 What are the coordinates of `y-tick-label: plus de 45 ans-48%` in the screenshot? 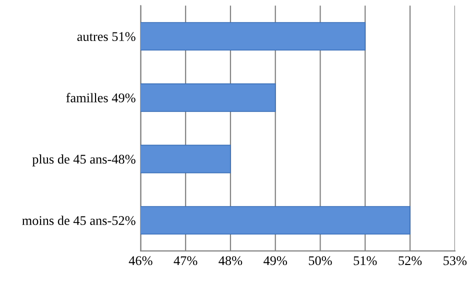 It's located at (84, 160).